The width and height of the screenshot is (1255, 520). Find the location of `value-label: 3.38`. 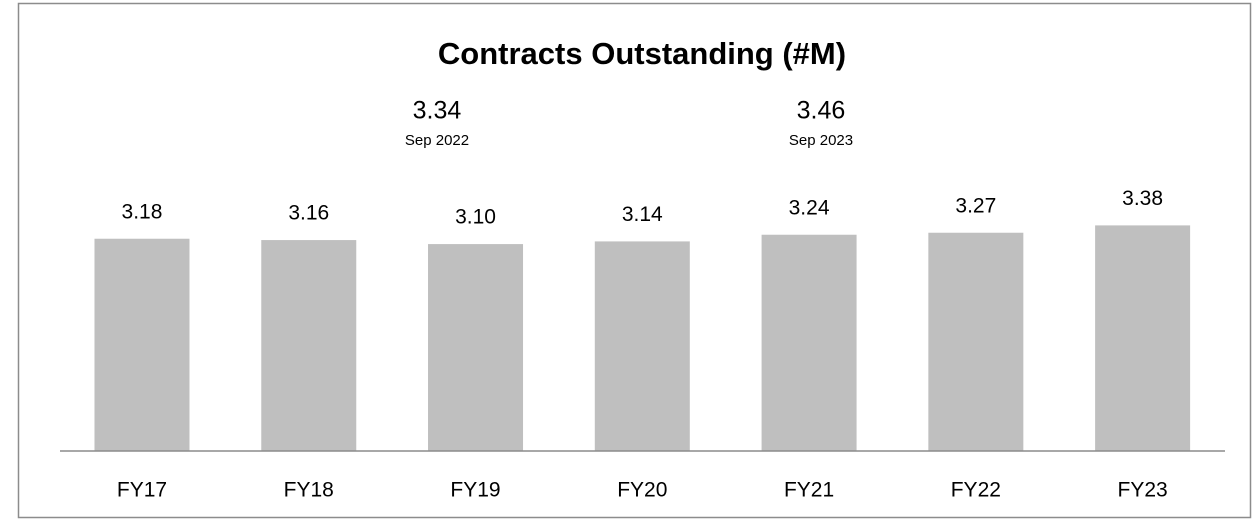

value-label: 3.38 is located at coordinates (1142, 198).